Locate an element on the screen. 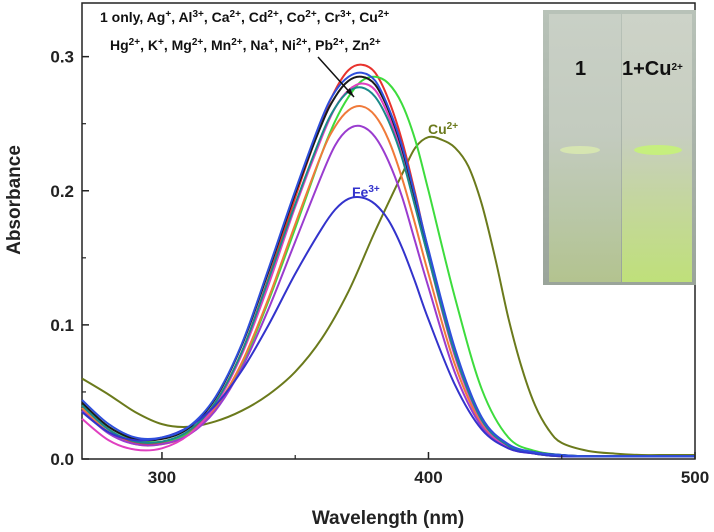 The height and width of the screenshot is (532, 714). x-axis-label: Wavelength (nm) is located at coordinates (388, 518).